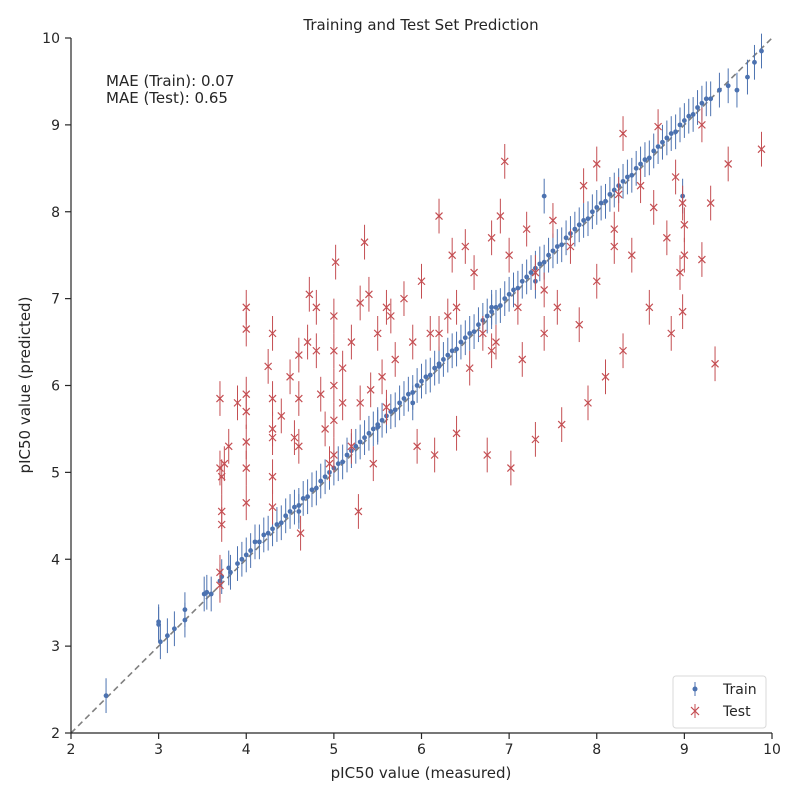 Image resolution: width=800 pixels, height=800 pixels. What do you see at coordinates (421, 750) in the screenshot?
I see `x-tick-label: 6` at bounding box center [421, 750].